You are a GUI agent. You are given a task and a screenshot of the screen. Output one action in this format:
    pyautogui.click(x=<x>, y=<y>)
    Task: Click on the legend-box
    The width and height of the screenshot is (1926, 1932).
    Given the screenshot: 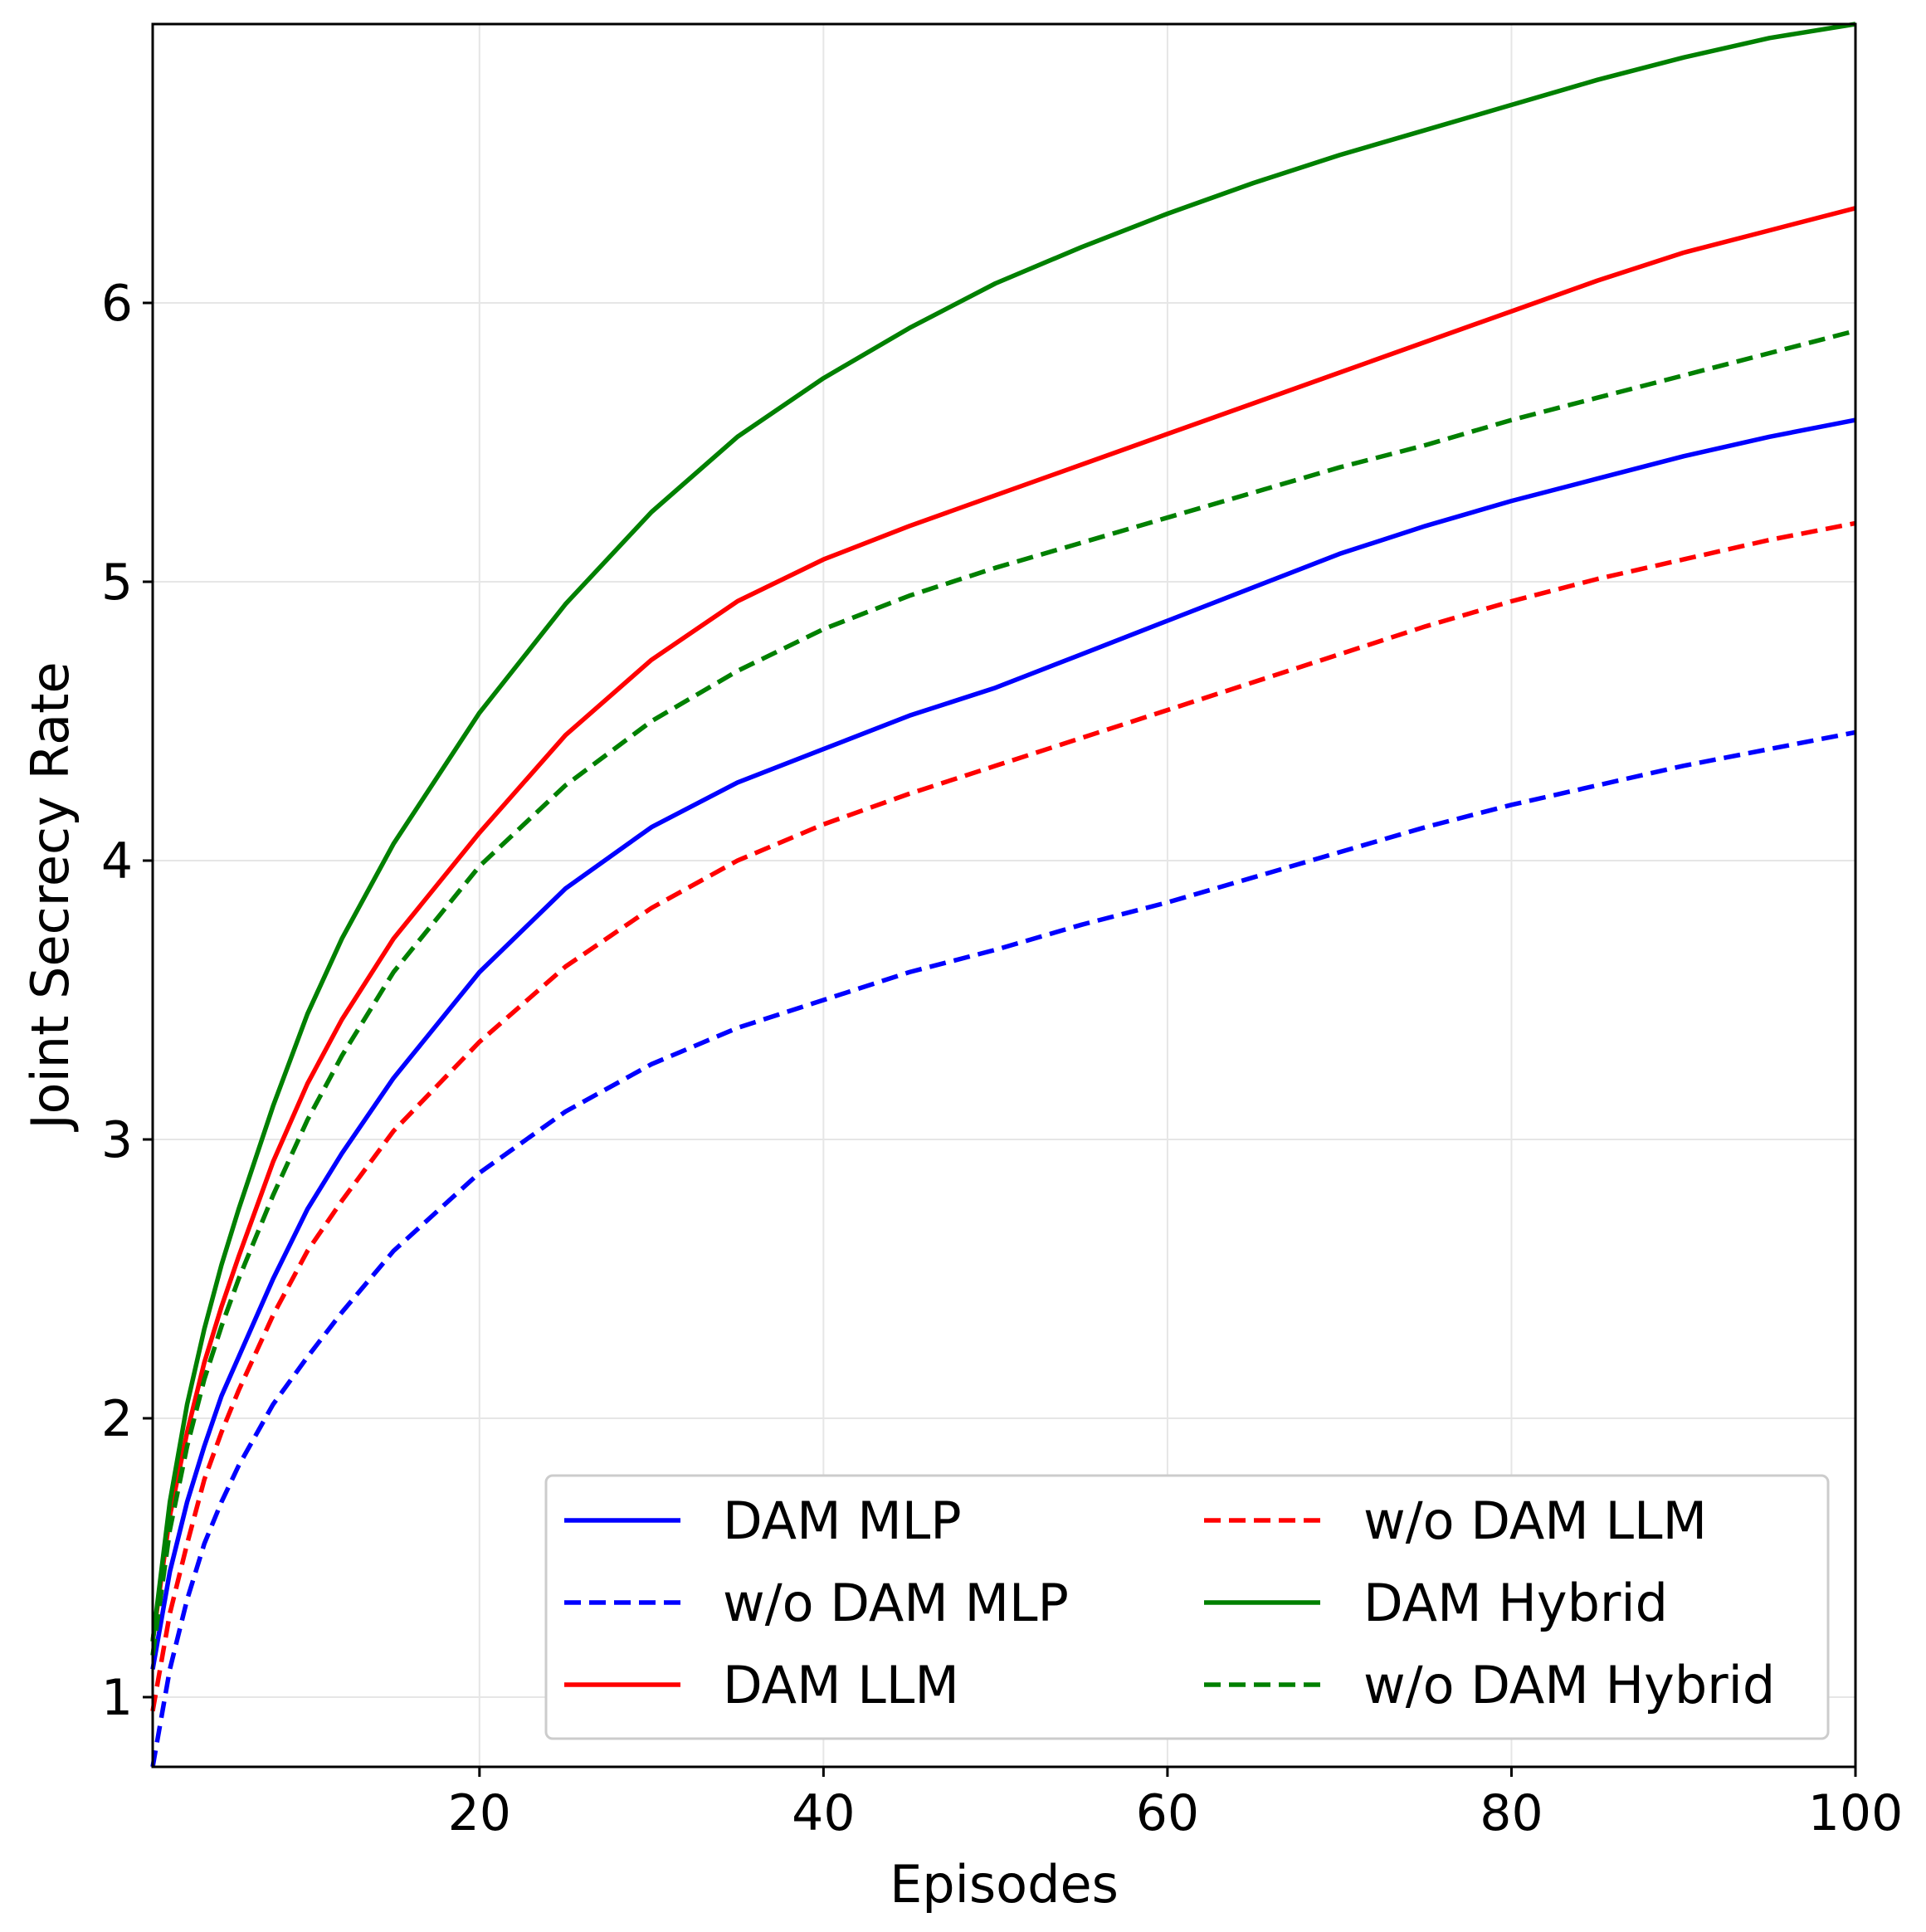 What is the action you would take?
    pyautogui.click(x=1187, y=1607)
    